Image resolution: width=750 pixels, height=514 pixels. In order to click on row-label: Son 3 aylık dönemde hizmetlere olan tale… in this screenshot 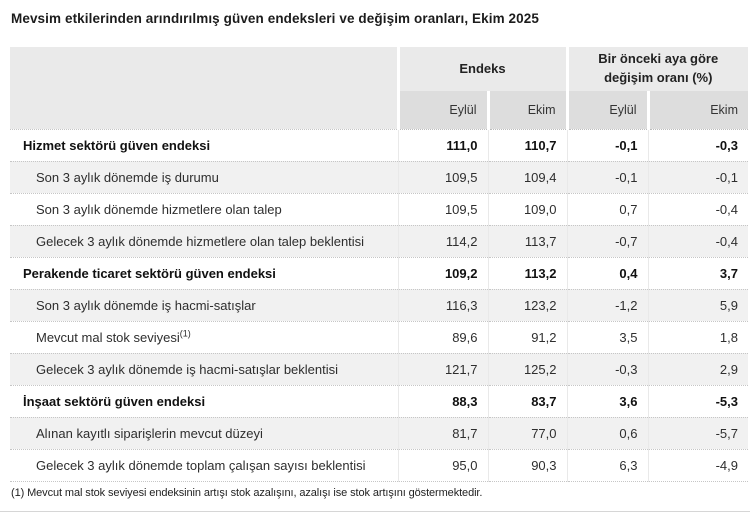, I will do `click(159, 209)`.